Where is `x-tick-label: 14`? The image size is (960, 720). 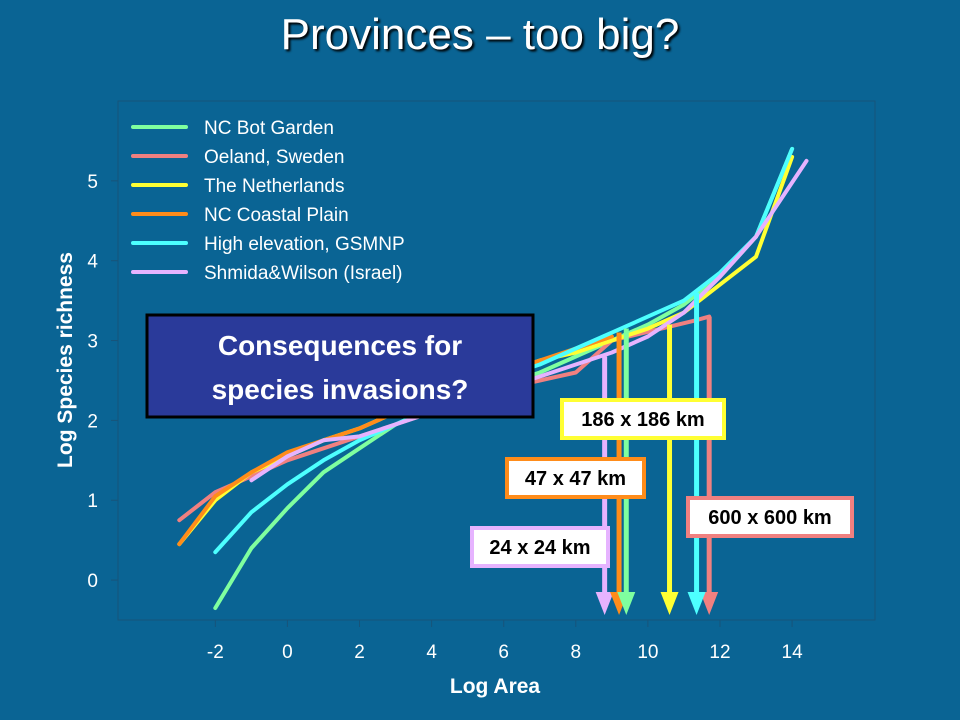
x-tick-label: 14 is located at coordinates (793, 652).